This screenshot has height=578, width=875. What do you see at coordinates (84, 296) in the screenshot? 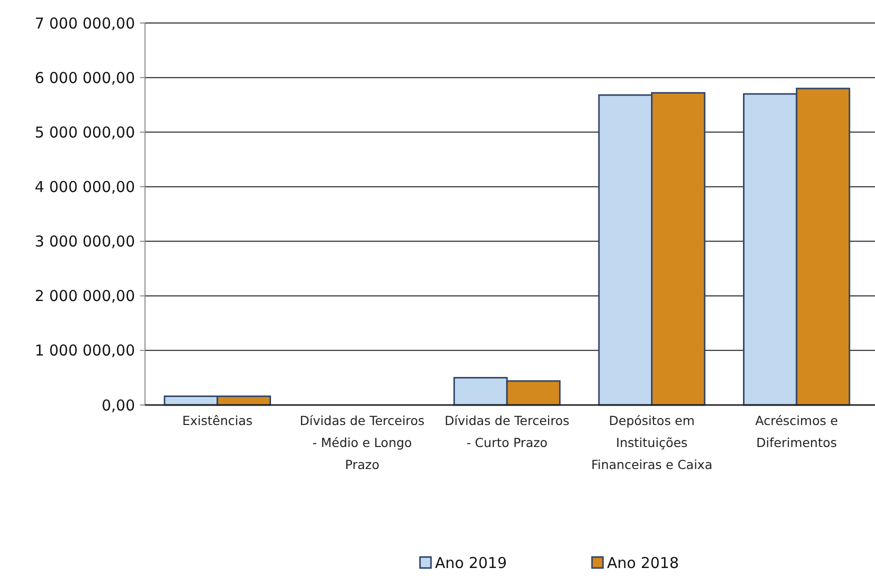
I see `y-tick-label: 2 000 000,00` at bounding box center [84, 296].